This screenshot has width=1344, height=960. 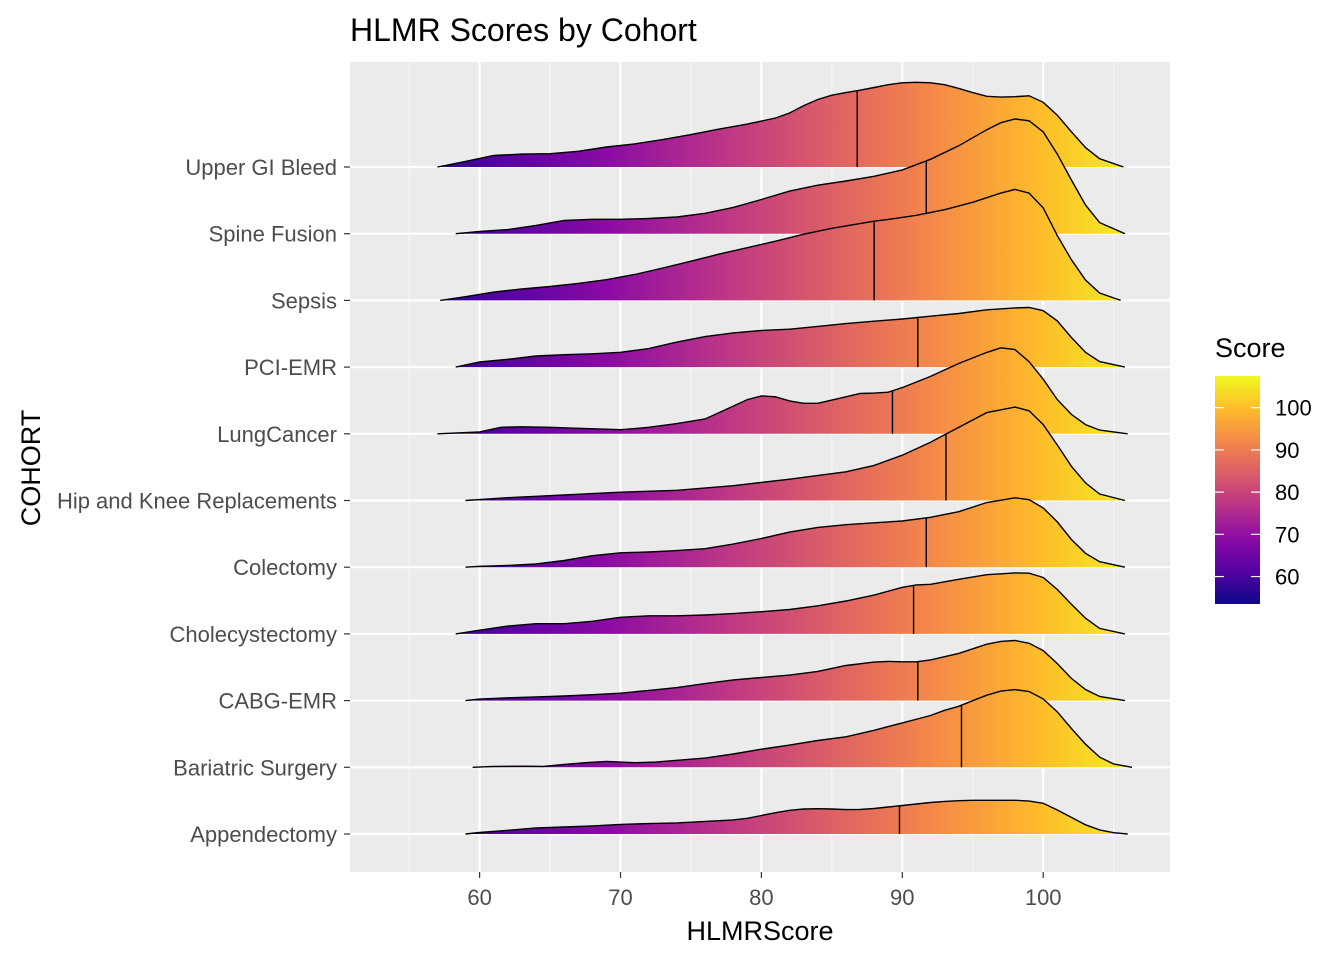 I want to click on legend-tick-label: 100, so click(x=1293, y=408).